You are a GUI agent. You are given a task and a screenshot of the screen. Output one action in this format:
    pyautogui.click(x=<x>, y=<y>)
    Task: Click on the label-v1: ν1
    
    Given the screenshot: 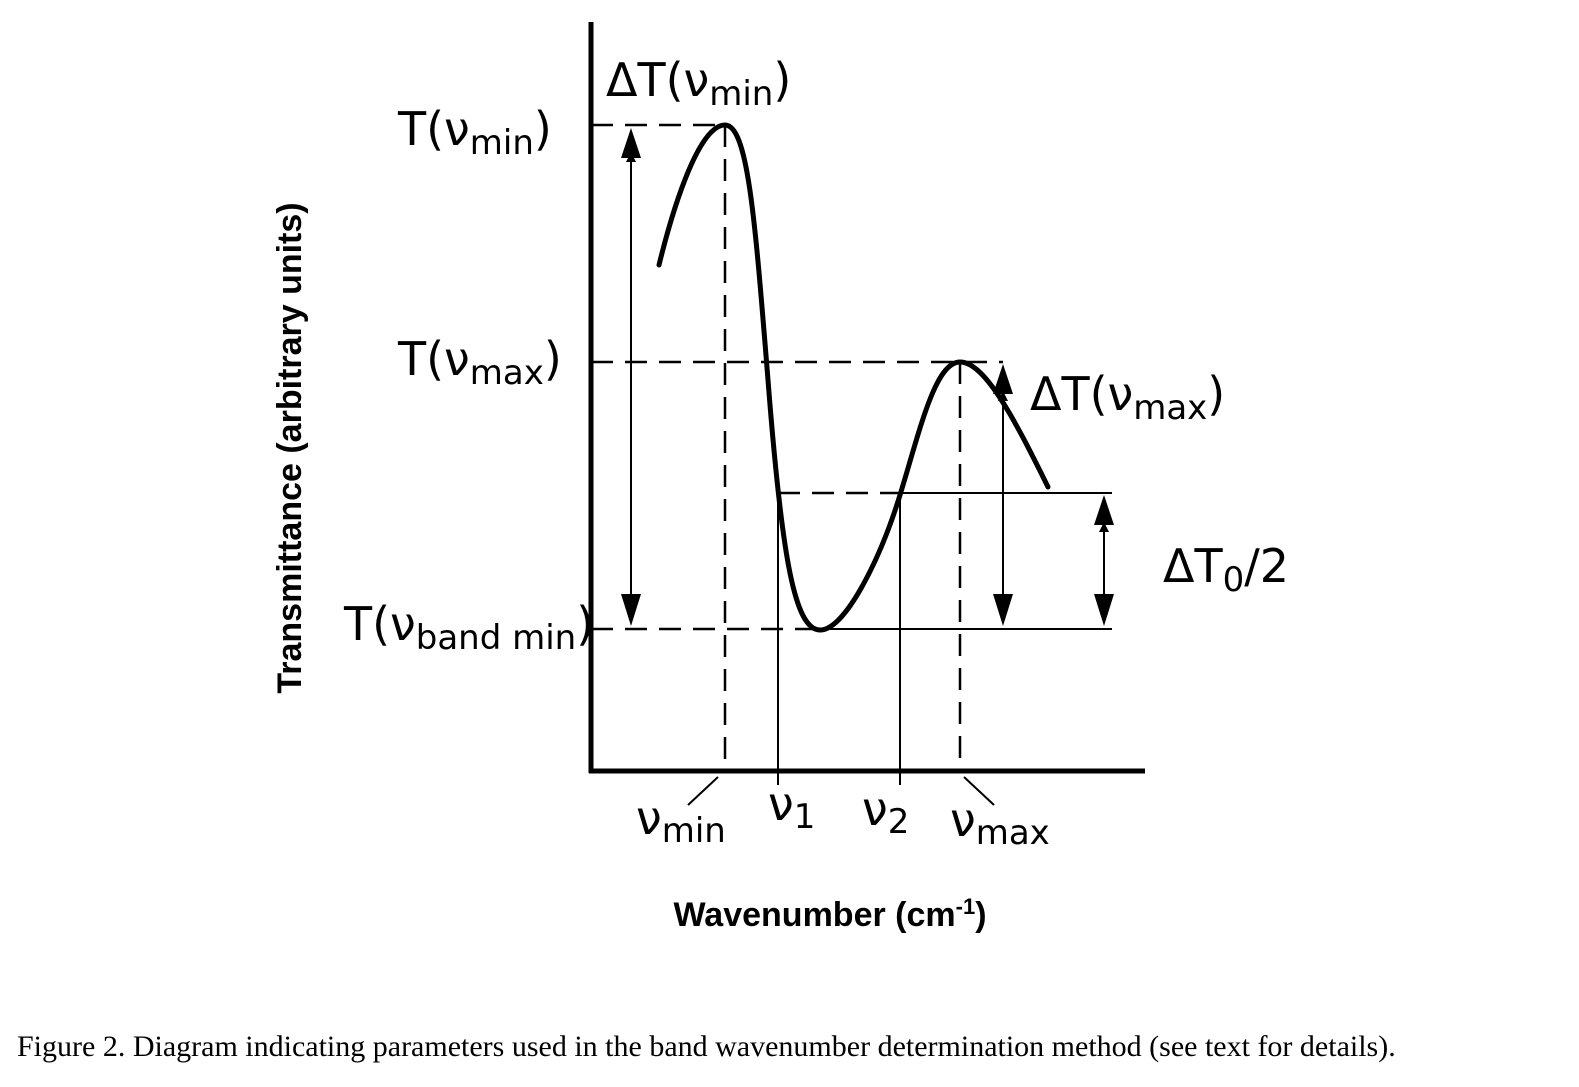 What is the action you would take?
    pyautogui.click(x=791, y=807)
    